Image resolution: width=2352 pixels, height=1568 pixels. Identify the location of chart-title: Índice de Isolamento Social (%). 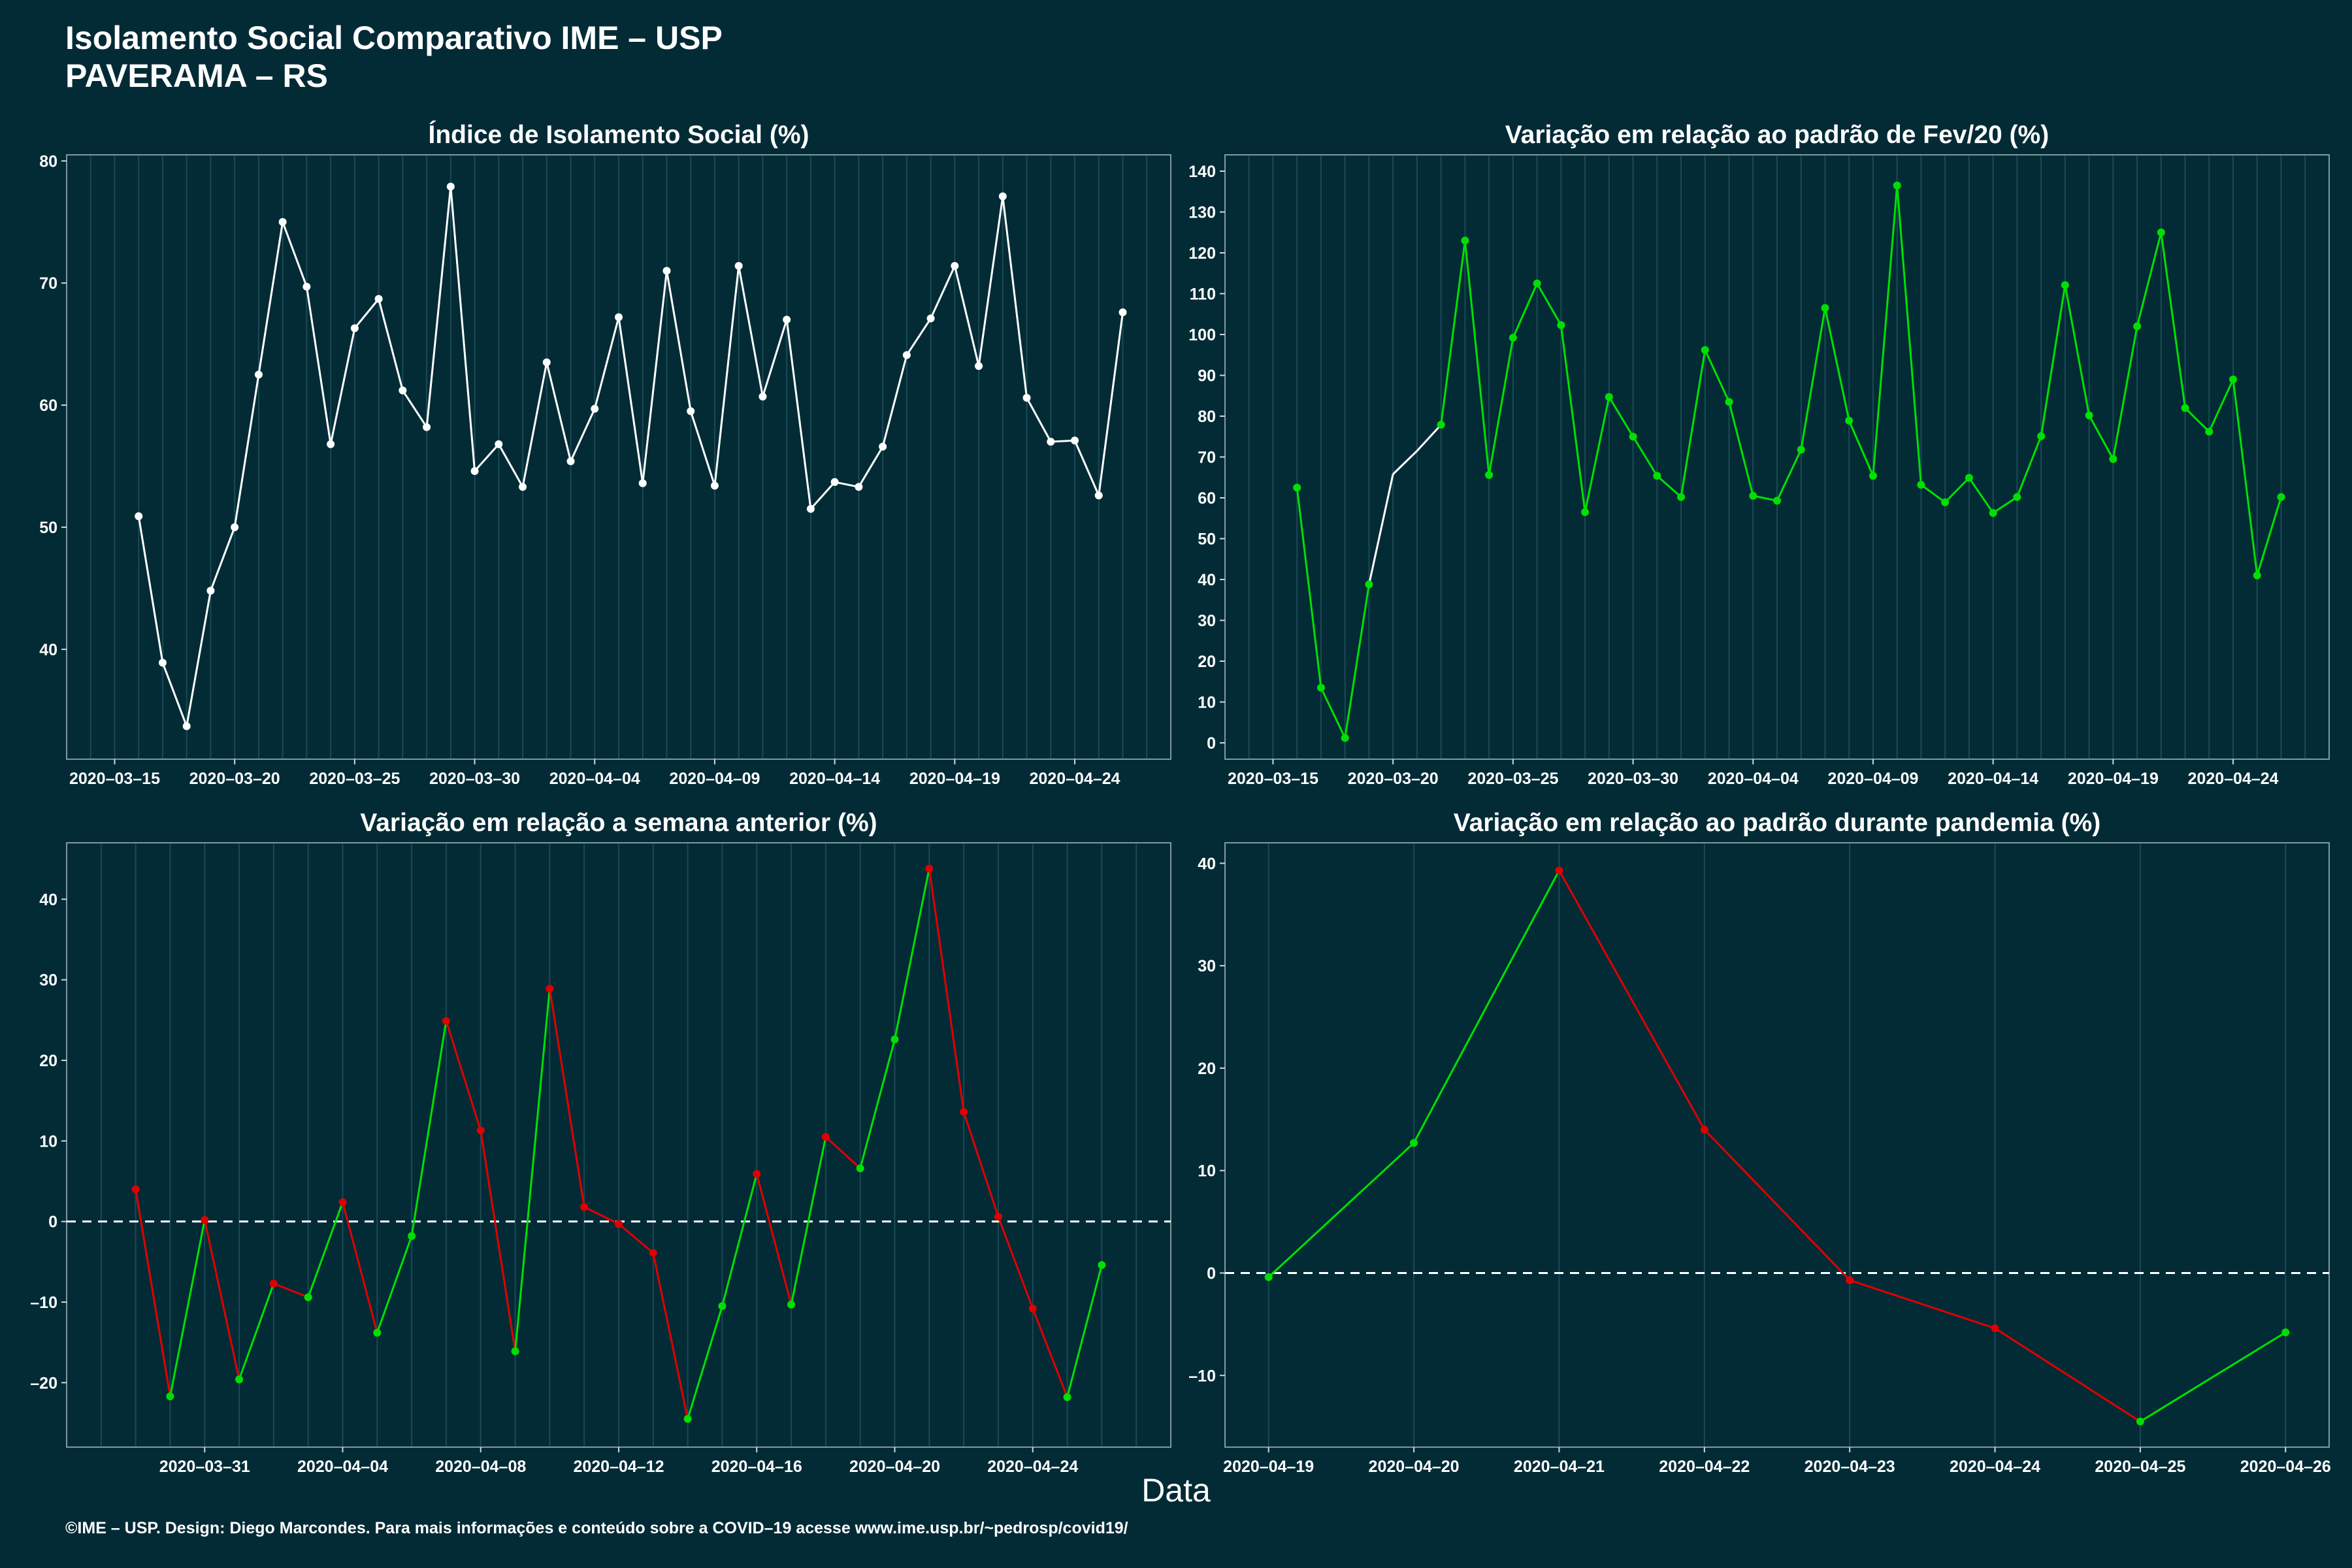
(619, 134).